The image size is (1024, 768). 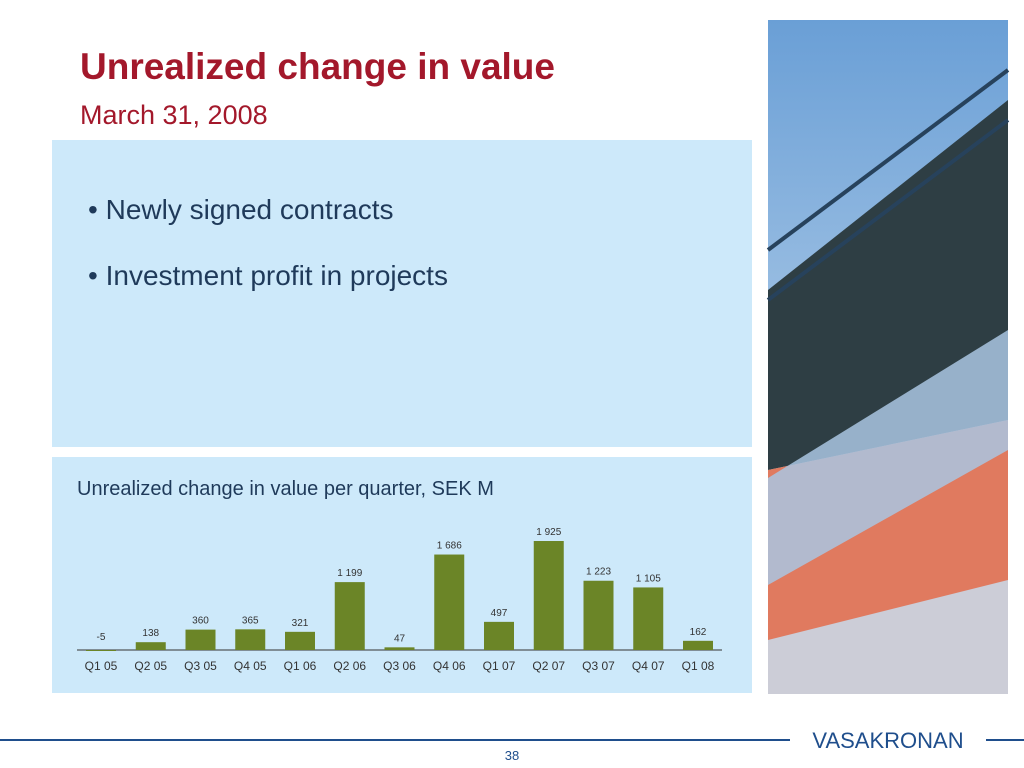 I want to click on value-label: 365, so click(x=250, y=620).